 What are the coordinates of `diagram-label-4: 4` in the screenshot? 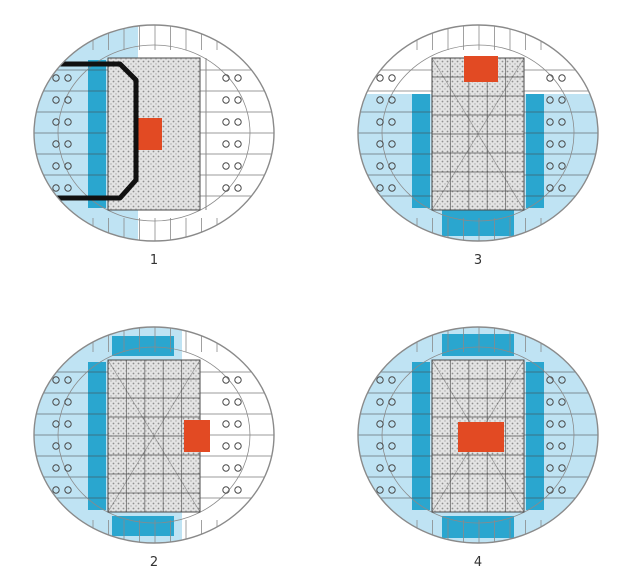 It's located at (478, 562).